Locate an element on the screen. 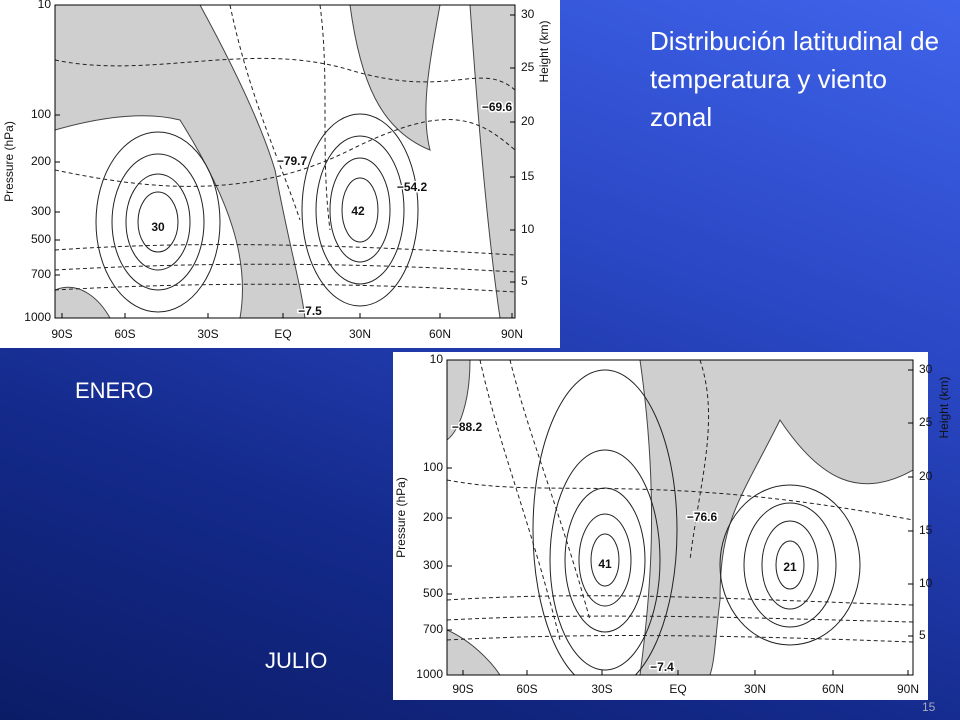 The height and width of the screenshot is (720, 960). contour-label: −88.2 is located at coordinates (467, 427).